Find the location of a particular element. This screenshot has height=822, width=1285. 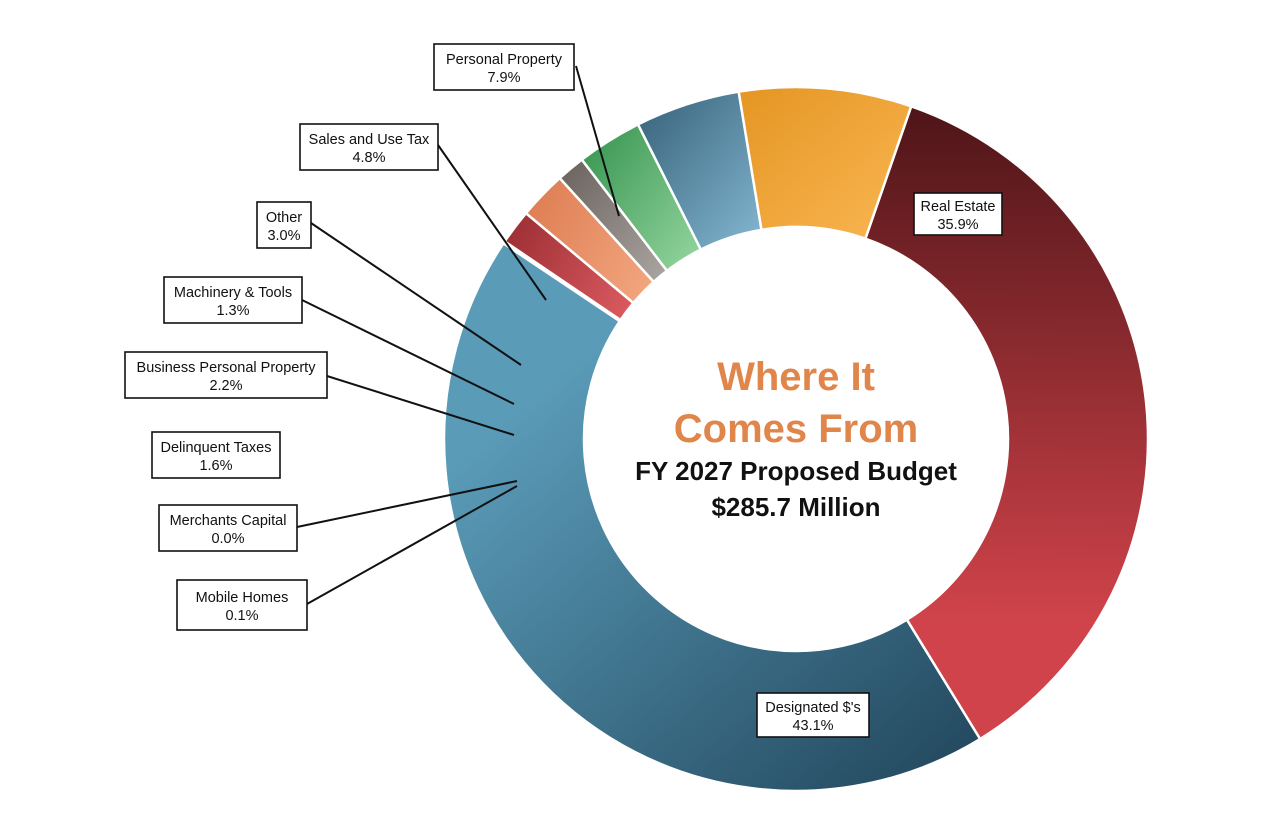

callout-name: Real Estate is located at coordinates (958, 207).